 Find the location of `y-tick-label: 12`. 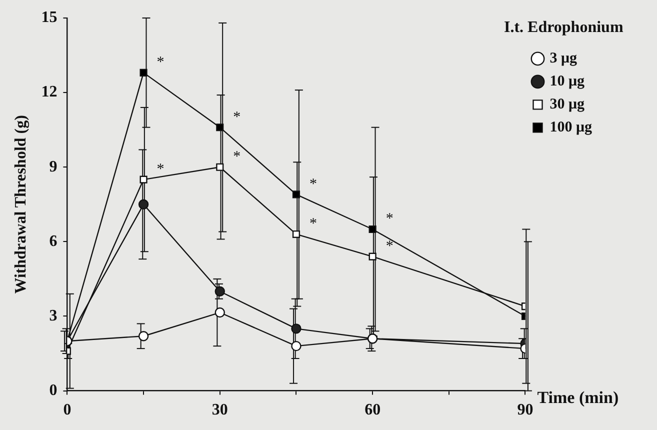

y-tick-label: 12 is located at coordinates (49, 92).